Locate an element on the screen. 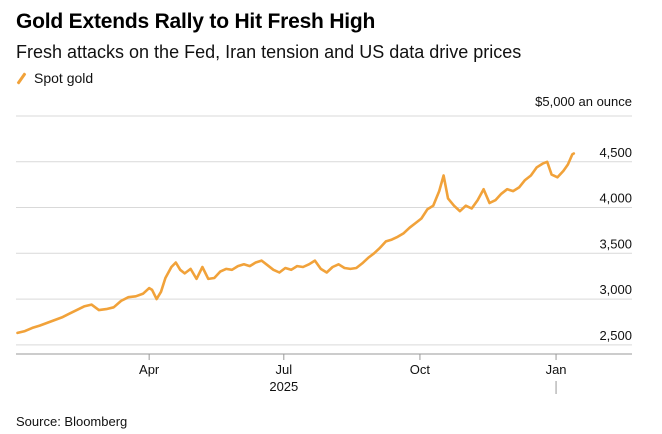 The height and width of the screenshot is (434, 662). x-tick-label: Oct is located at coordinates (420, 369).